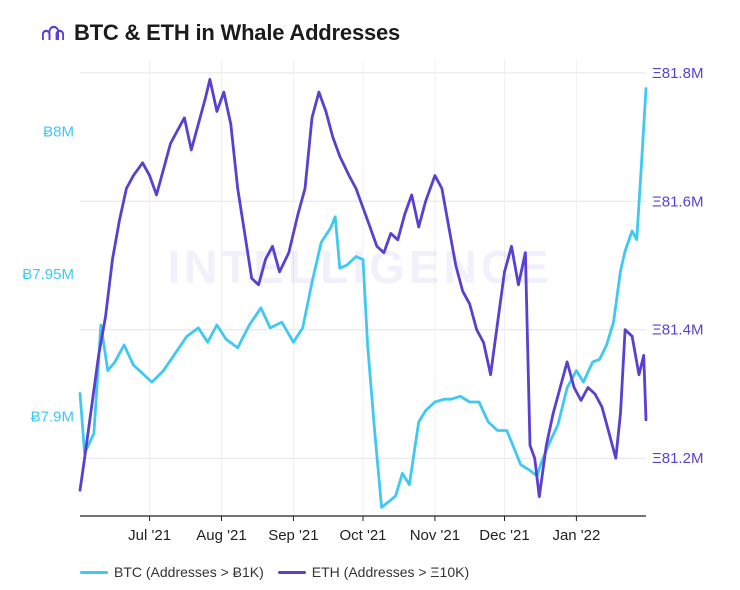  I want to click on chart-header: BTC & ETH in Whale Addresses, so click(220, 33).